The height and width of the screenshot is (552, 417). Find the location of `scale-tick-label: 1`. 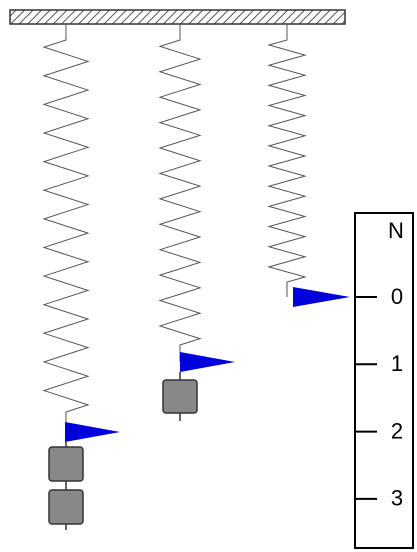

scale-tick-label: 1 is located at coordinates (397, 363).